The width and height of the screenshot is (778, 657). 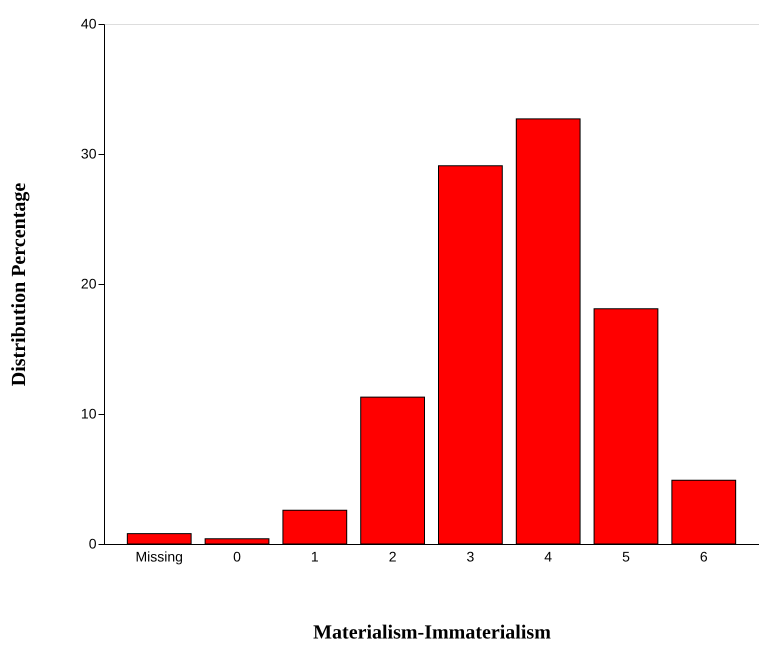 I want to click on y-tick-label: 0, so click(x=92, y=544).